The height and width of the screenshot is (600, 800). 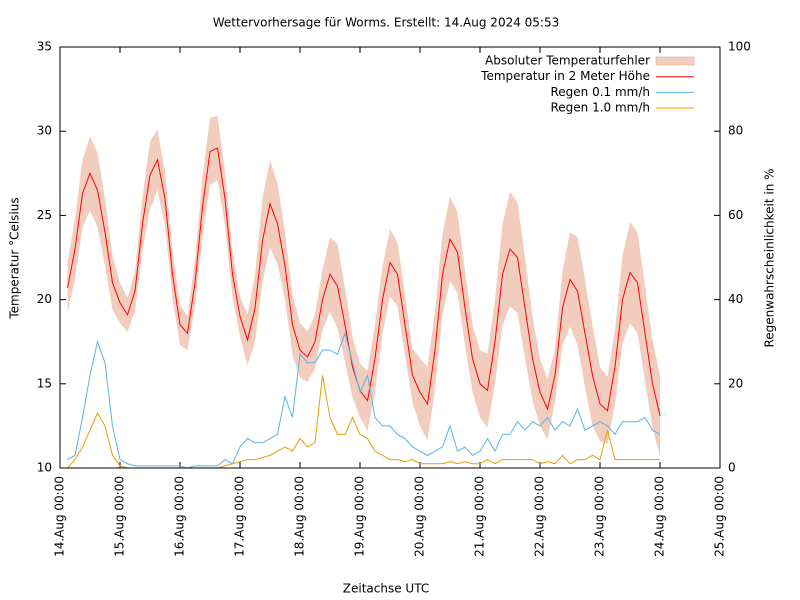 I want to click on x-tick-label: 16.Aug 00:00, so click(x=180, y=516).